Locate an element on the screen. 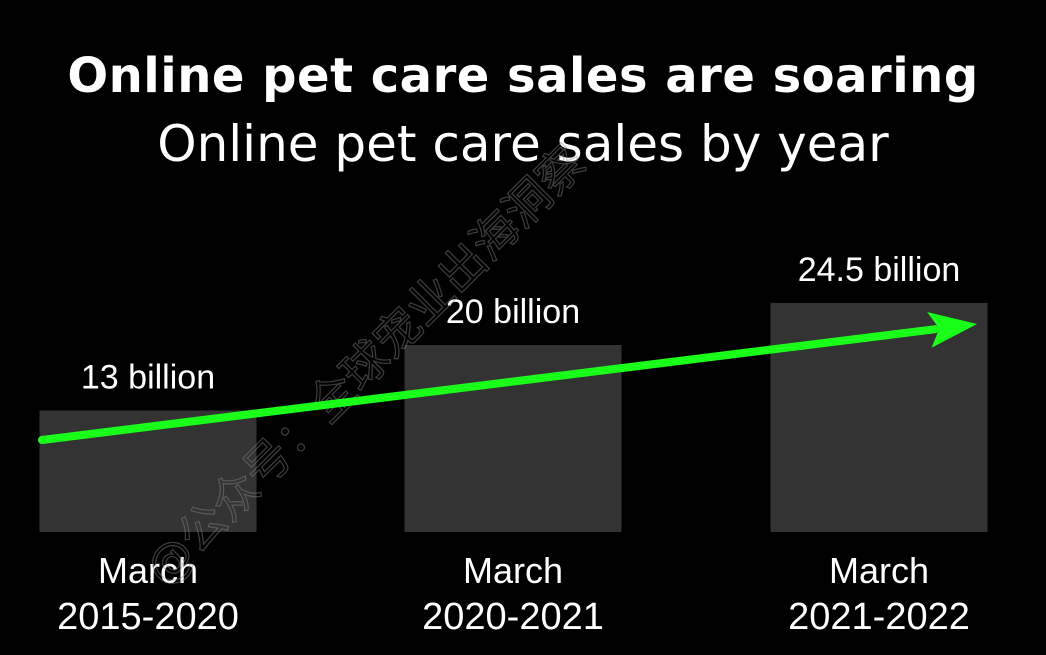 This screenshot has height=655, width=1046. data-label-3: 24.5 billion is located at coordinates (879, 270).